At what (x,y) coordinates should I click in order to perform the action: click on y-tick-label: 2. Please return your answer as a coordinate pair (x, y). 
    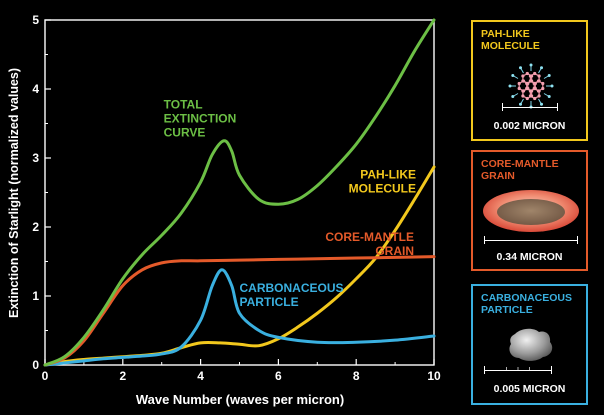
    Looking at the image, I should click on (35, 227).